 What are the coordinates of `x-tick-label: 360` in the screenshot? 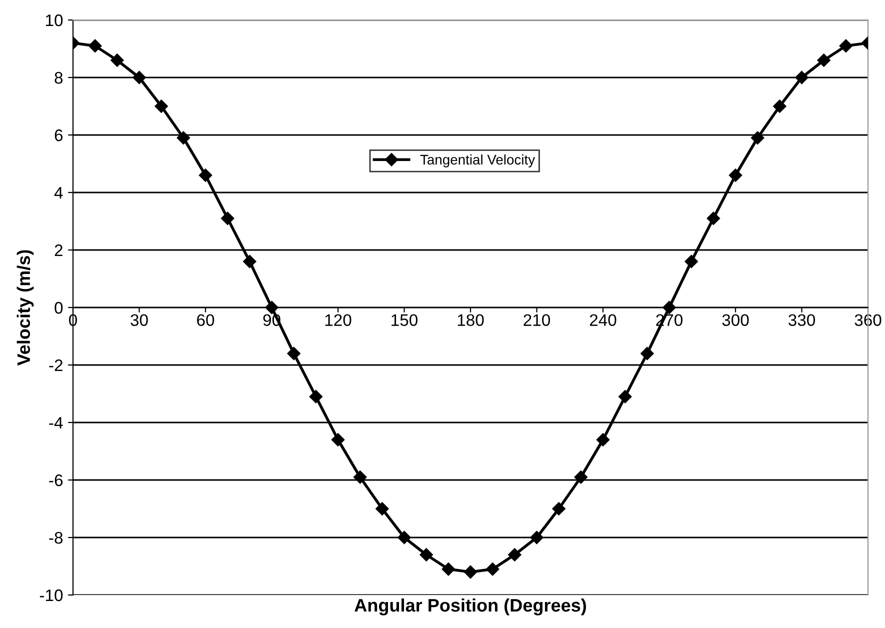 It's located at (868, 320).